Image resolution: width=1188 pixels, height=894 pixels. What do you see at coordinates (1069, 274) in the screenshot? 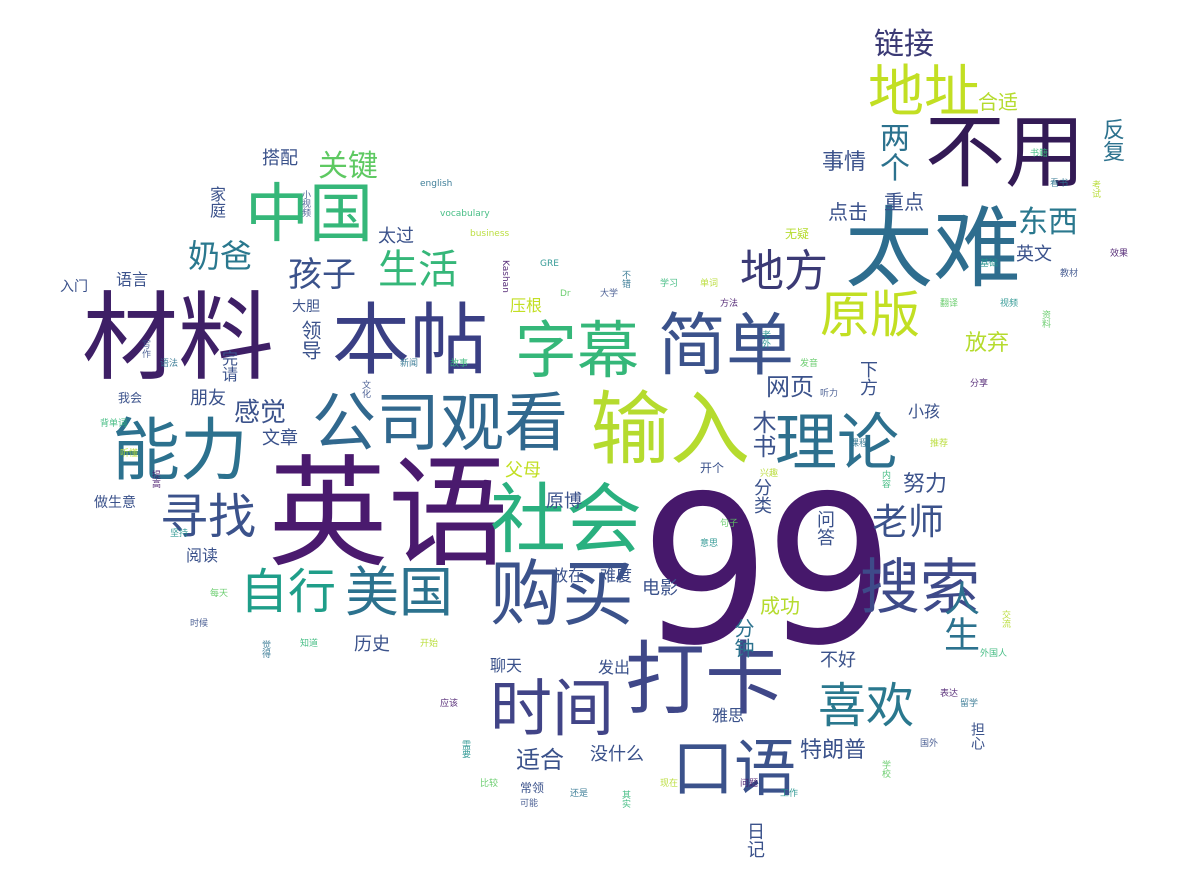
I see `word-tiny: 教材` at bounding box center [1069, 274].